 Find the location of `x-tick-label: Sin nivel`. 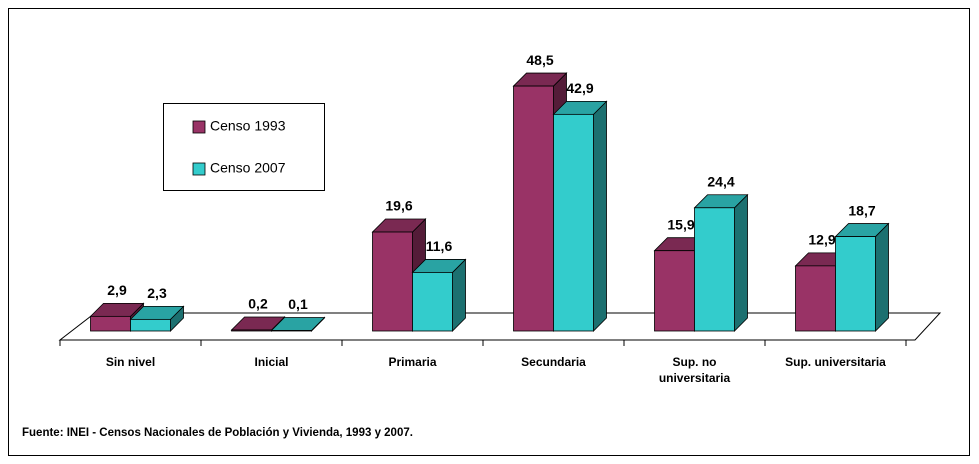

x-tick-label: Sin nivel is located at coordinates (130, 362).